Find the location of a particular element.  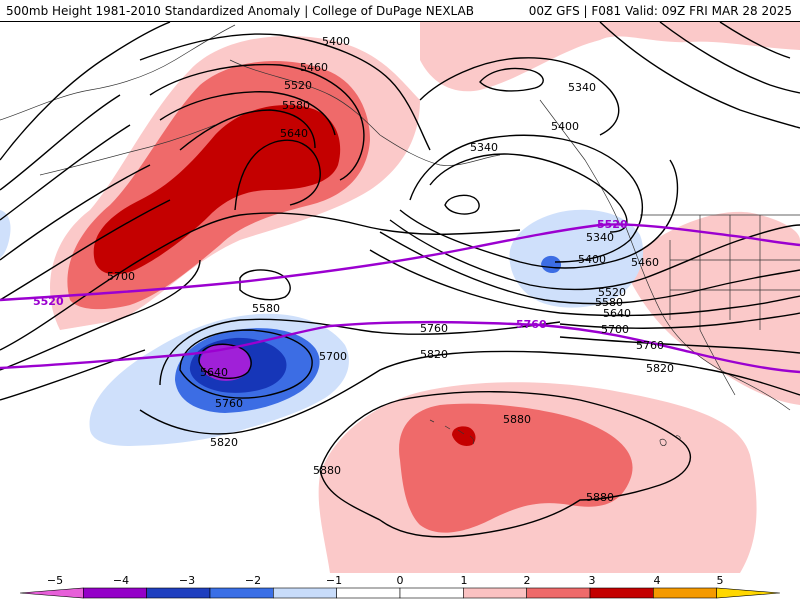

contour-5460-nw-arc is located at coordinates (60, 142).